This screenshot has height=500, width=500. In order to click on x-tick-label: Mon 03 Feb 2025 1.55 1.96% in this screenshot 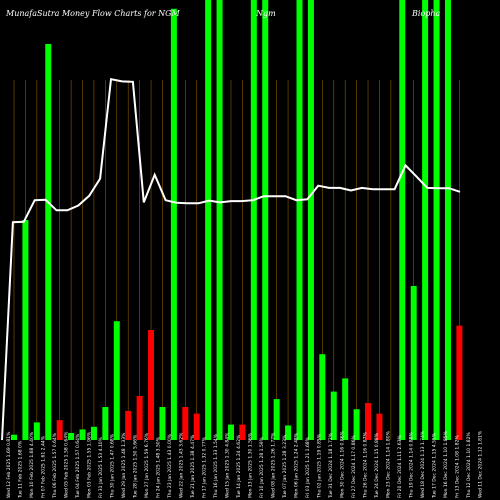, I will do `click(90, 464)`.